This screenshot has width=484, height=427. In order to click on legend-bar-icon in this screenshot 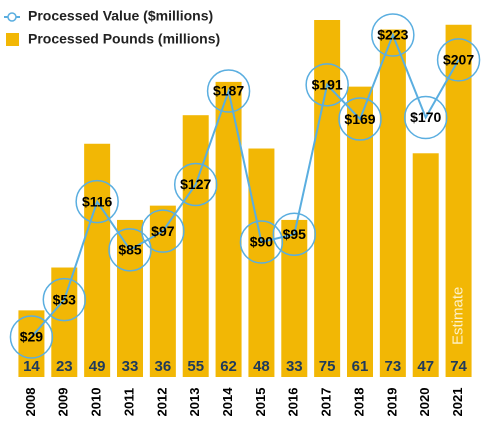, I will do `click(12, 39)`.